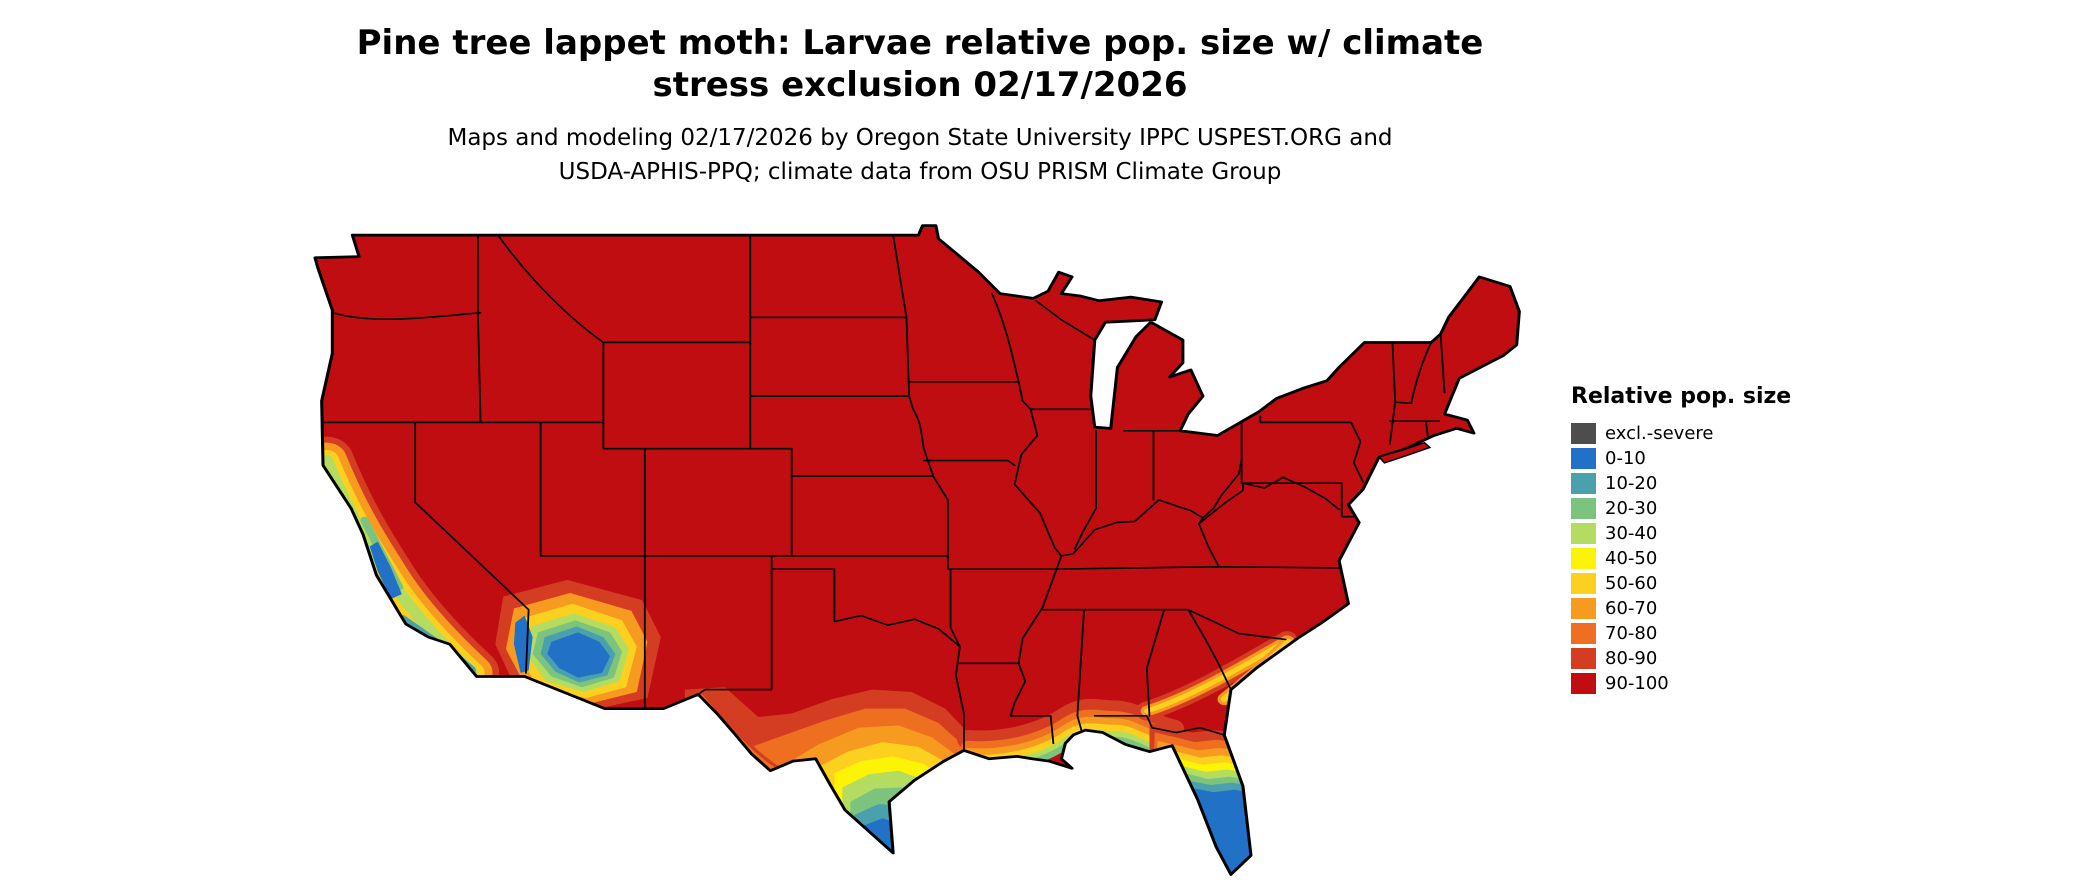 The image size is (2100, 892). I want to click on legend-row: excl.-severe, so click(1701, 433).